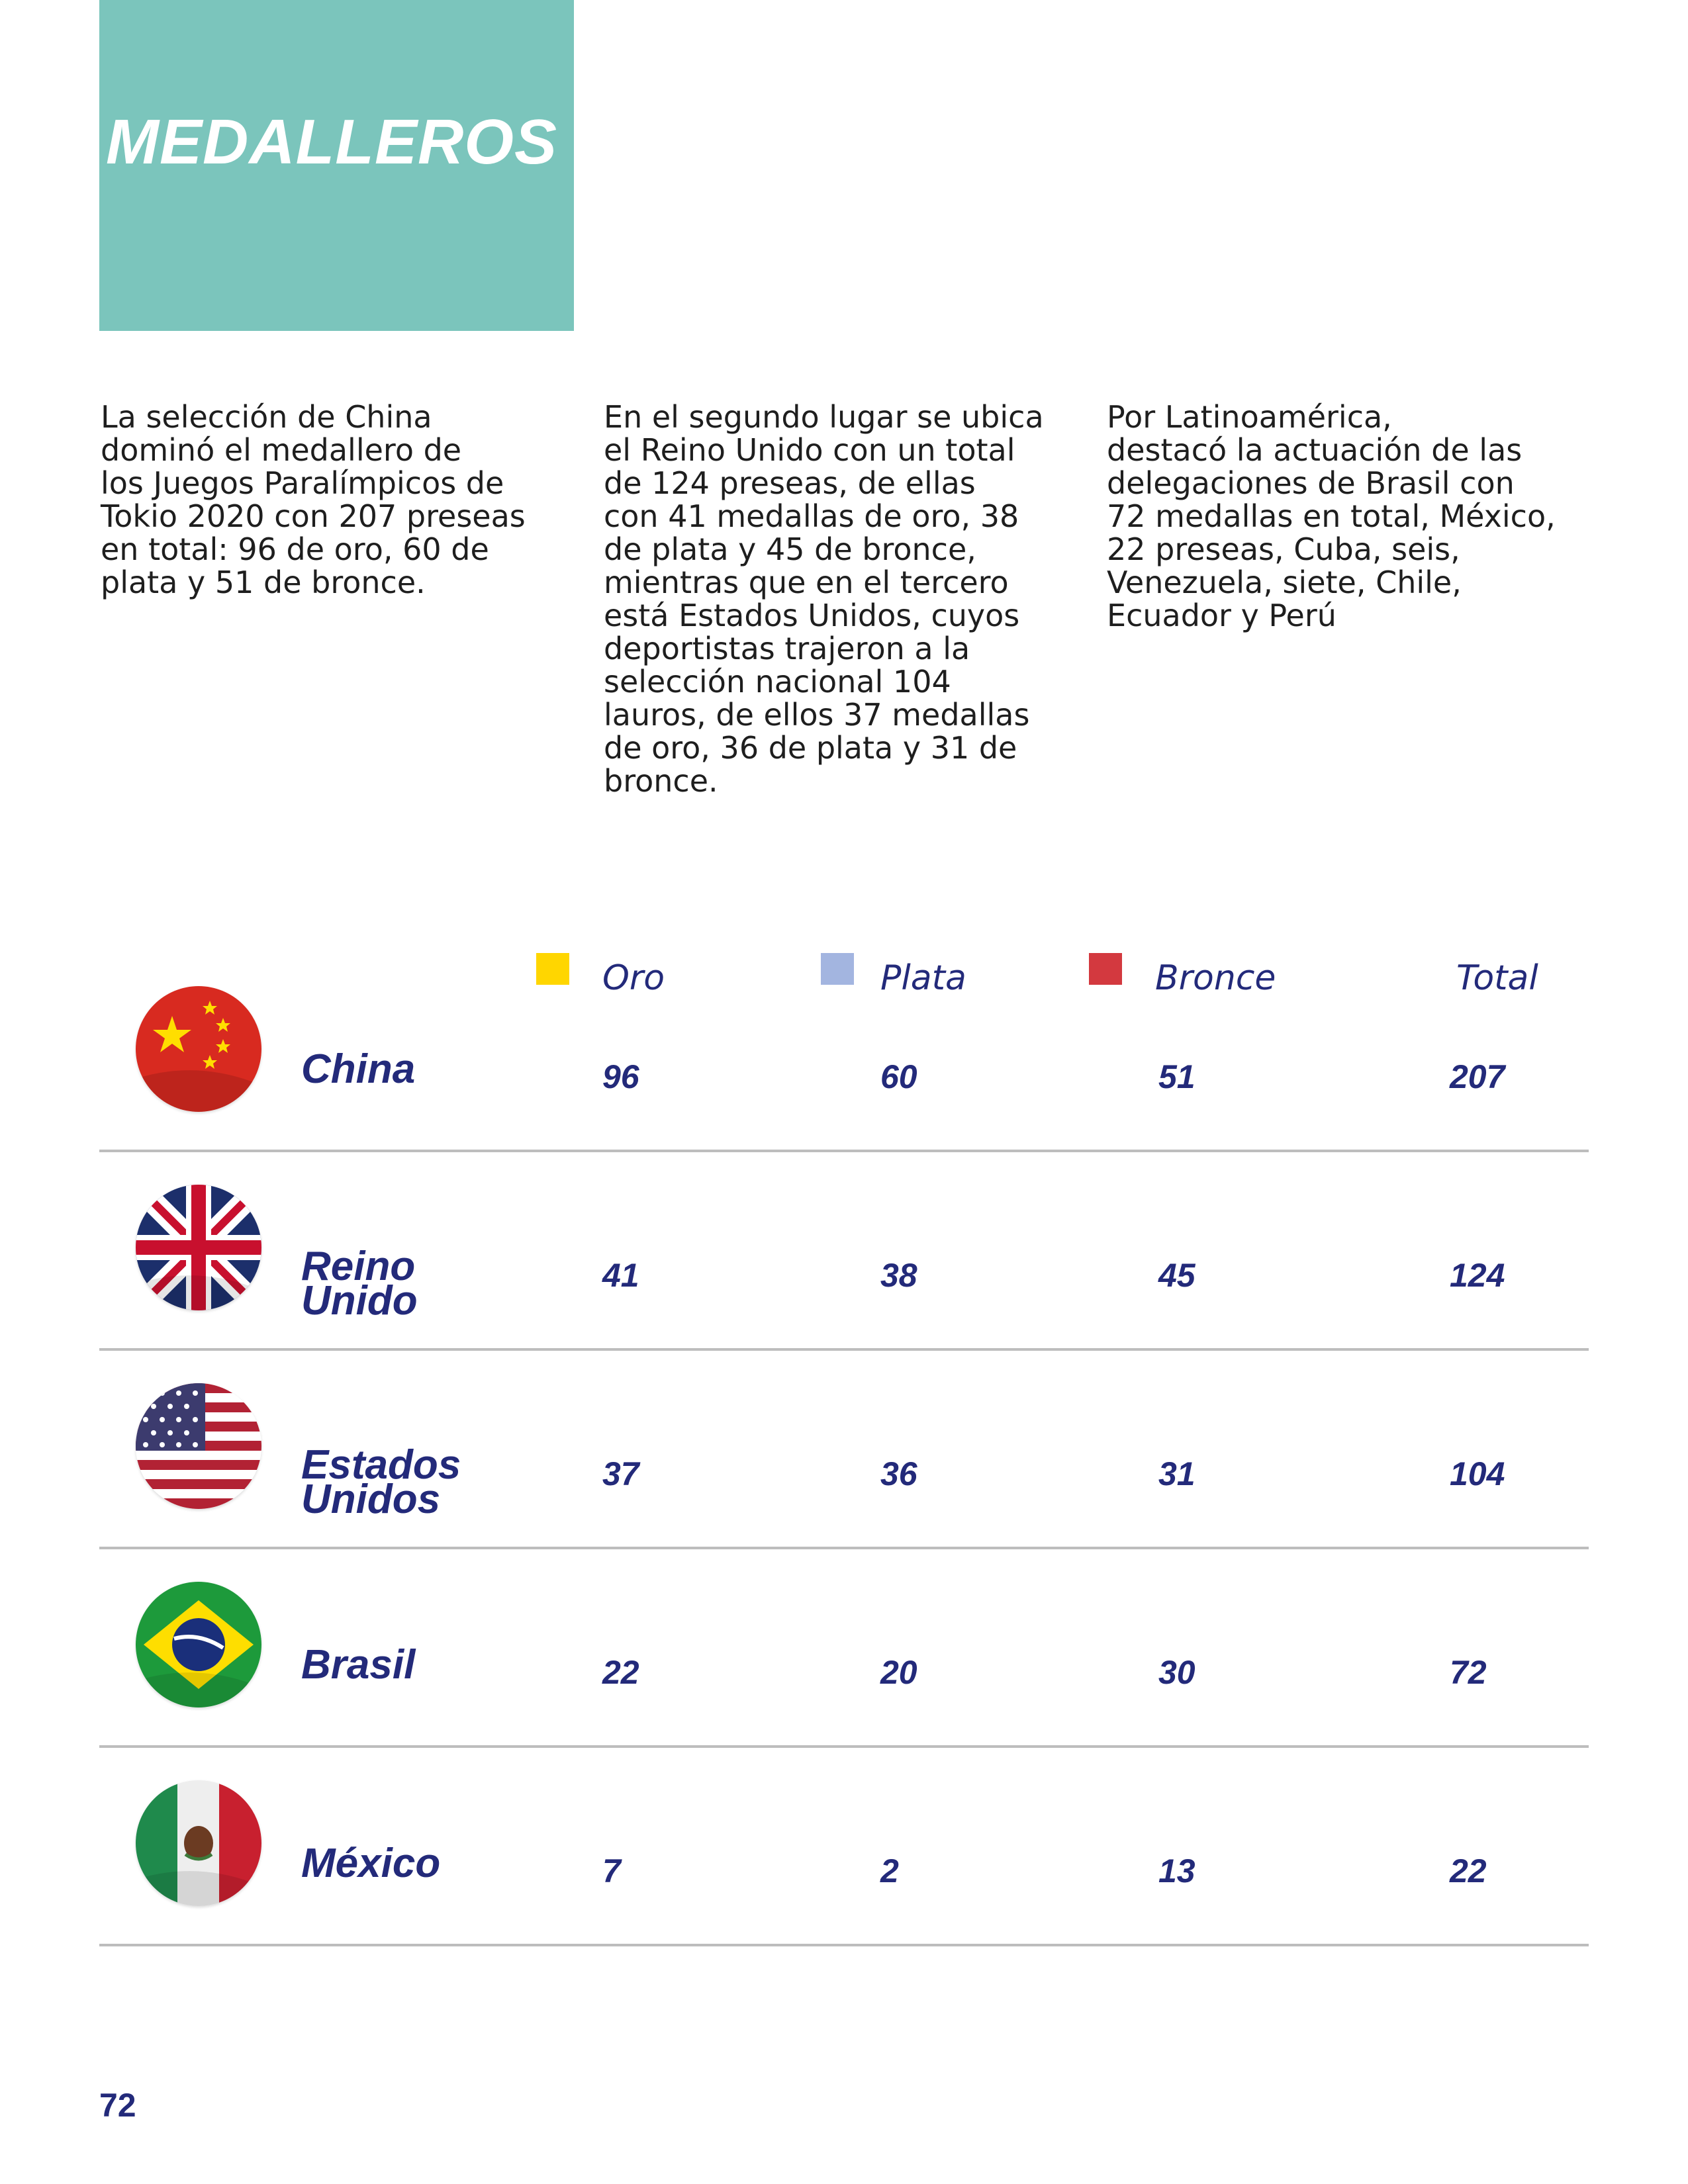  Describe the element at coordinates (198, 1843) in the screenshot. I see `mexico-flag-icon` at that location.